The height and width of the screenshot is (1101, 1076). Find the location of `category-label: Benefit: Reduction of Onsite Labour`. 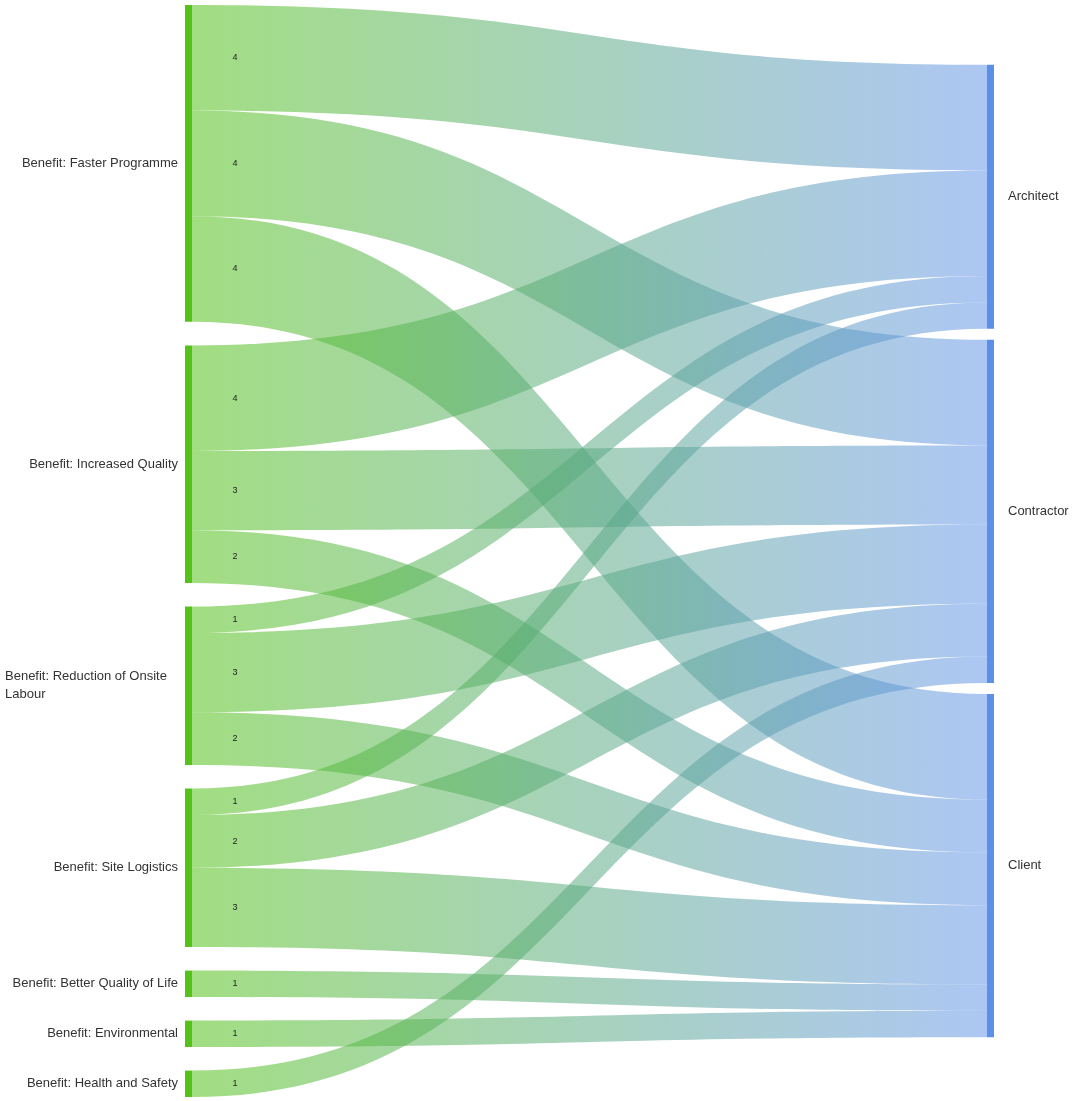

category-label: Benefit: Reduction of Onsite Labour is located at coordinates (86, 685).